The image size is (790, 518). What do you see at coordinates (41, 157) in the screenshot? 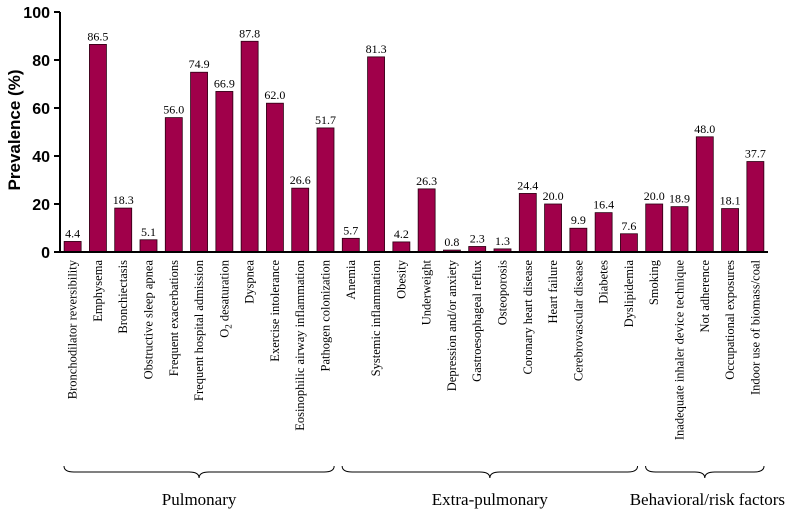
I see `y-tick-label: 40` at bounding box center [41, 157].